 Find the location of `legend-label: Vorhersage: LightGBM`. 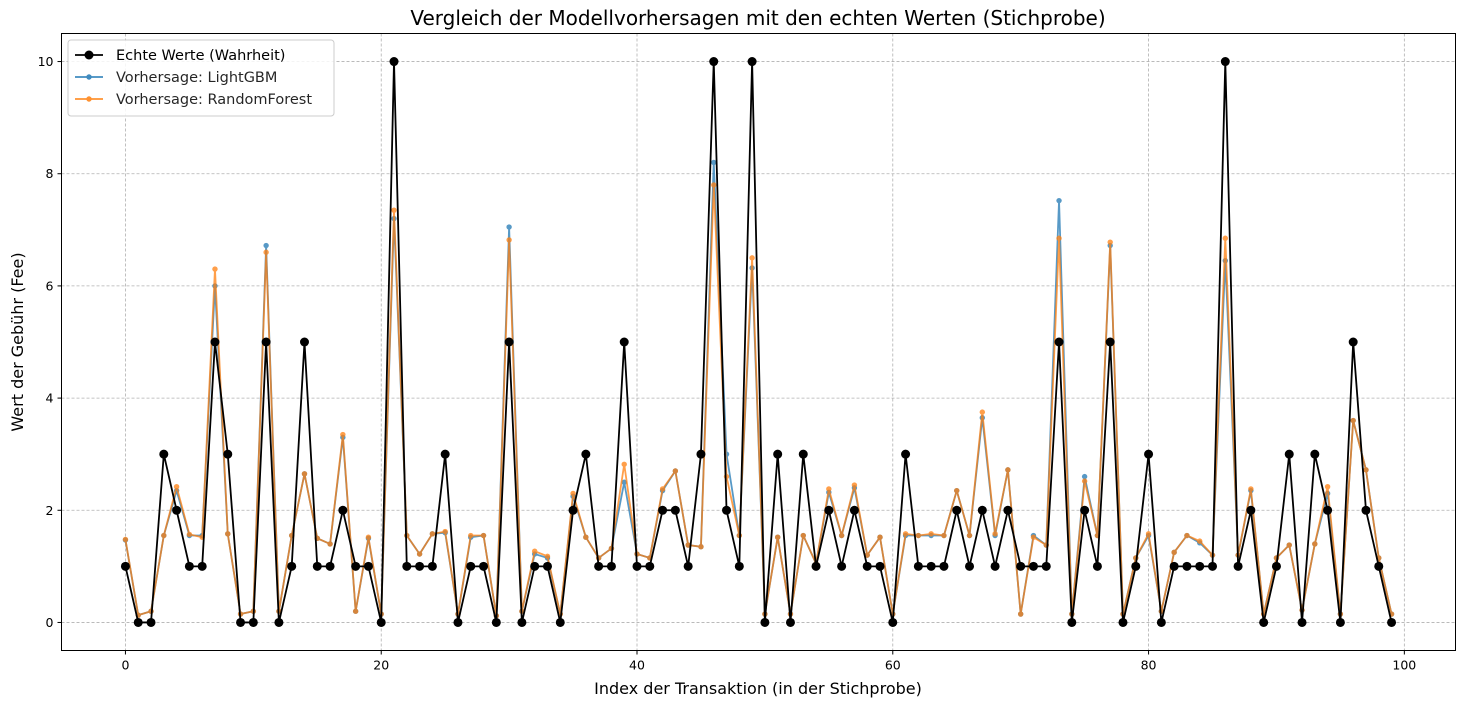

legend-label: Vorhersage: LightGBM is located at coordinates (196, 78).